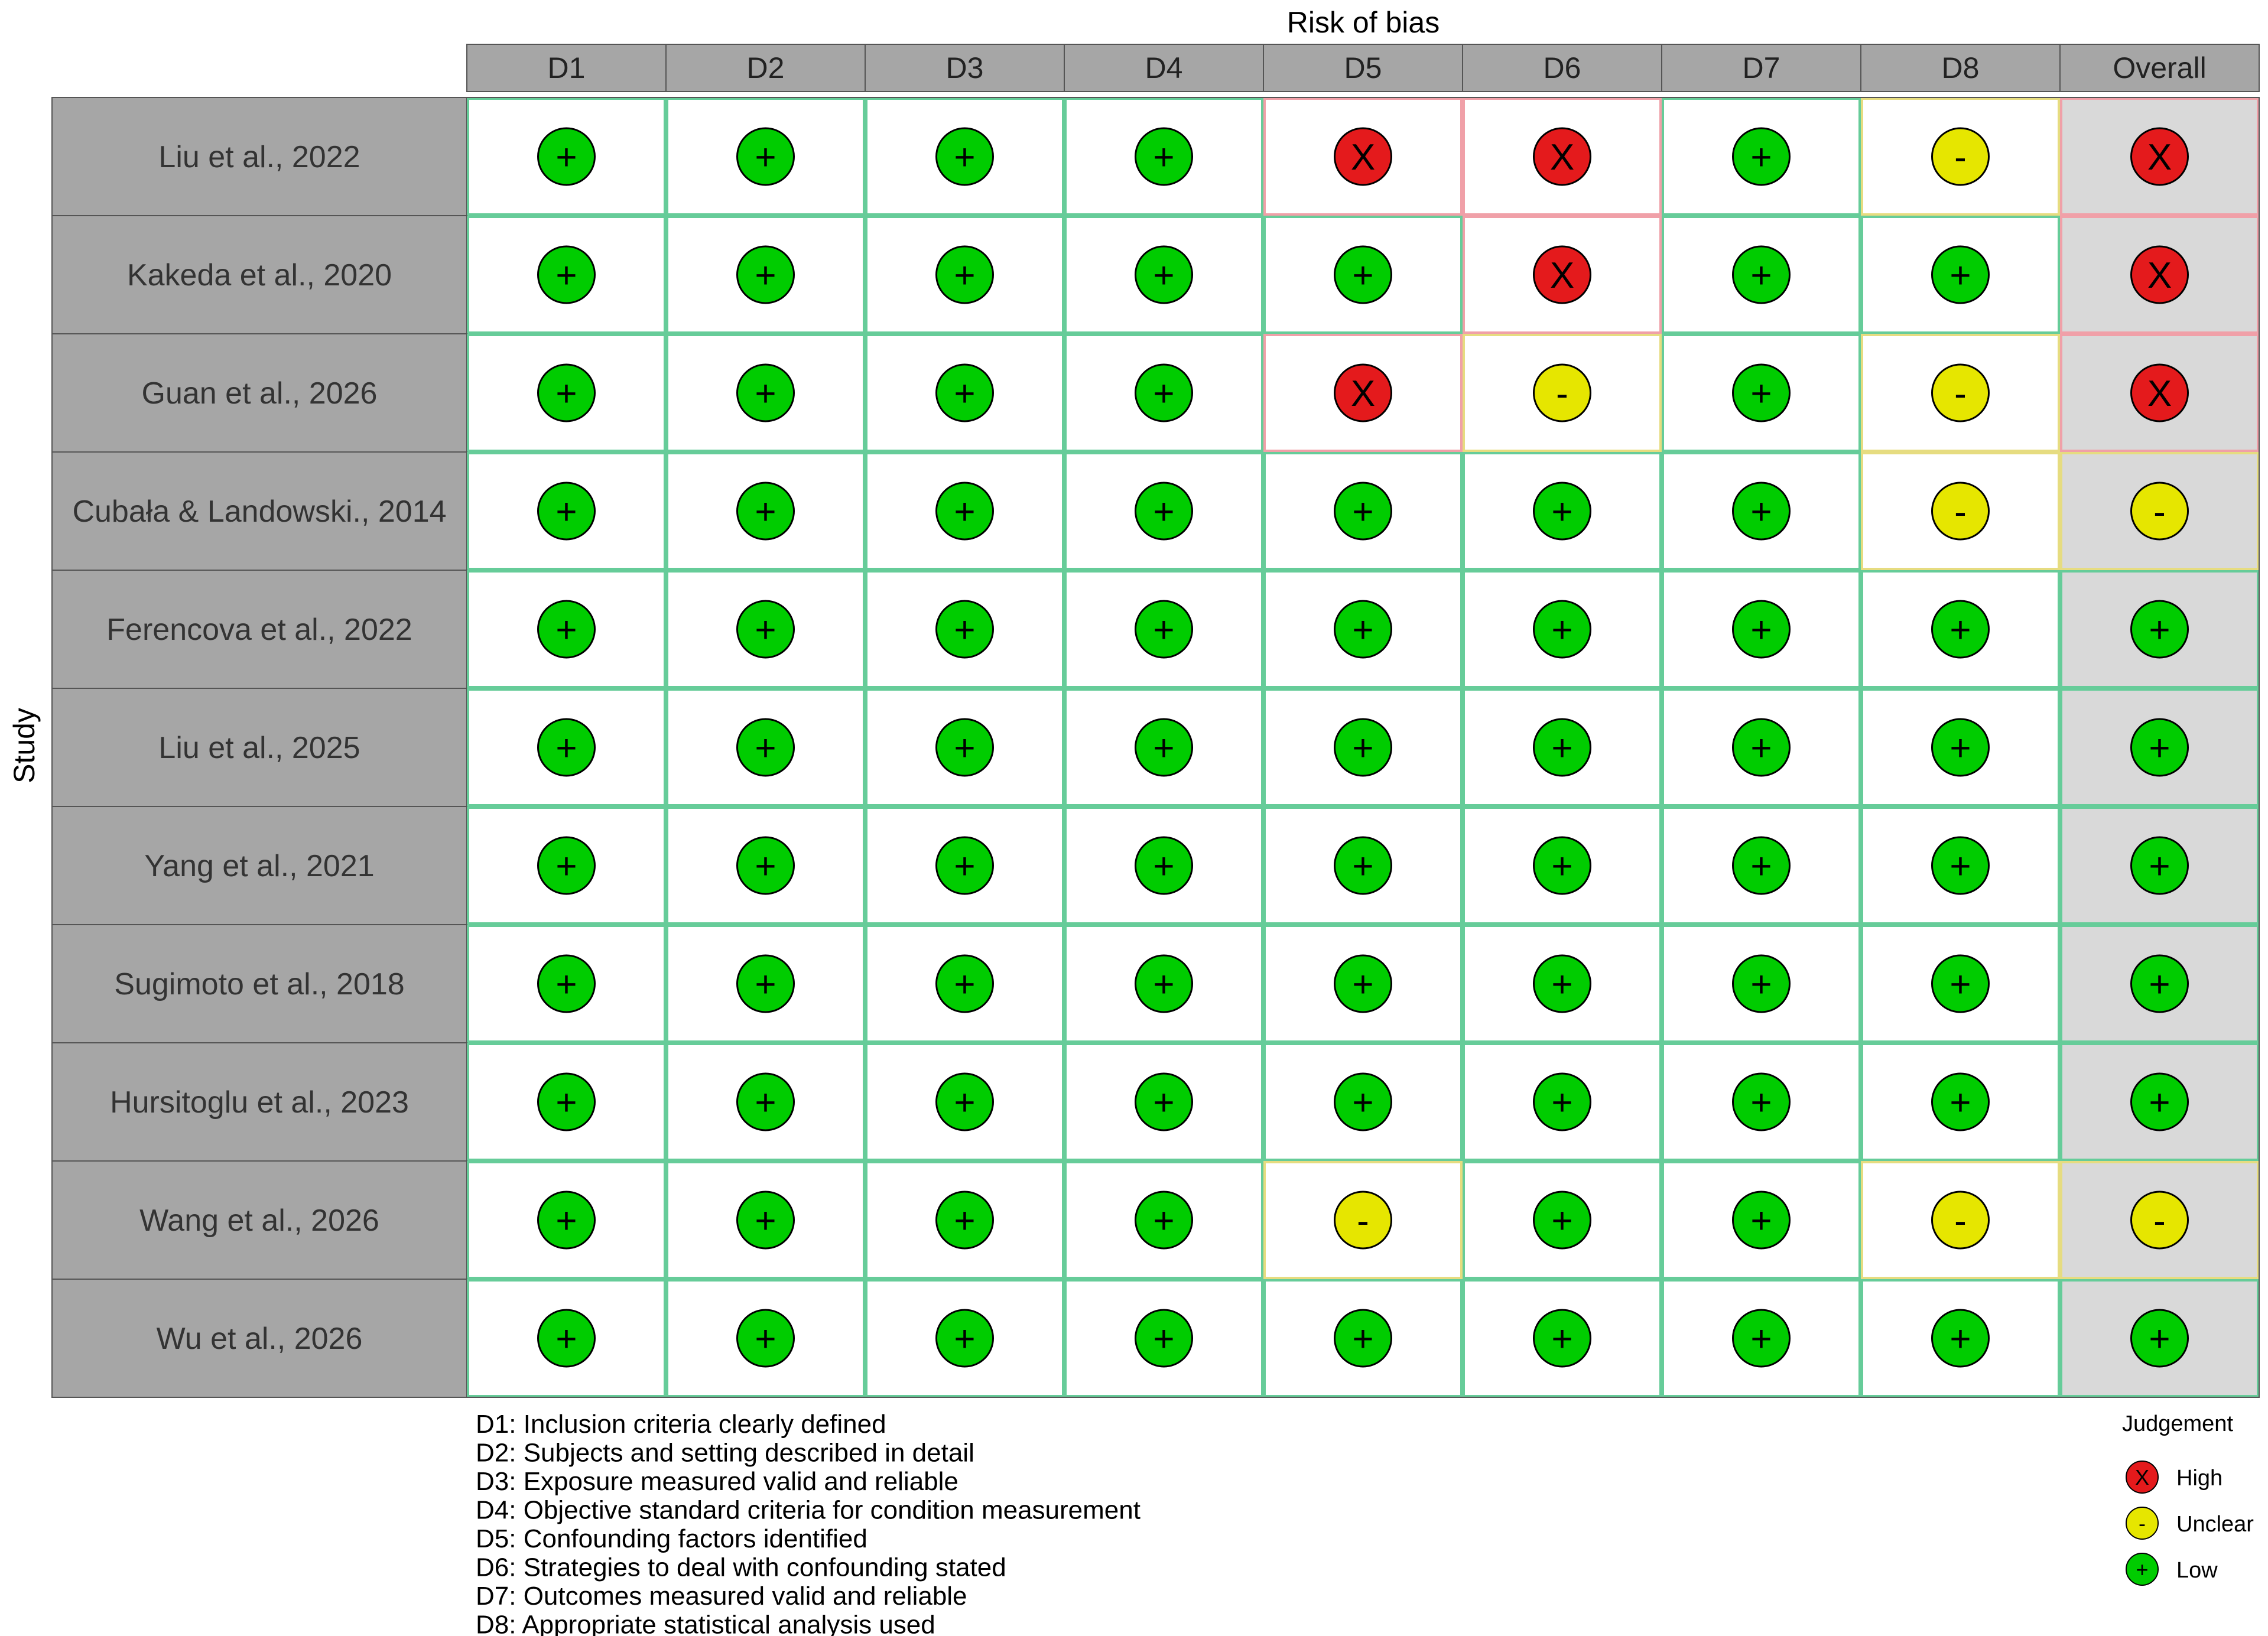 This screenshot has width=2268, height=1636. What do you see at coordinates (259, 157) in the screenshot?
I see `study-label: Liu et al., 2022` at bounding box center [259, 157].